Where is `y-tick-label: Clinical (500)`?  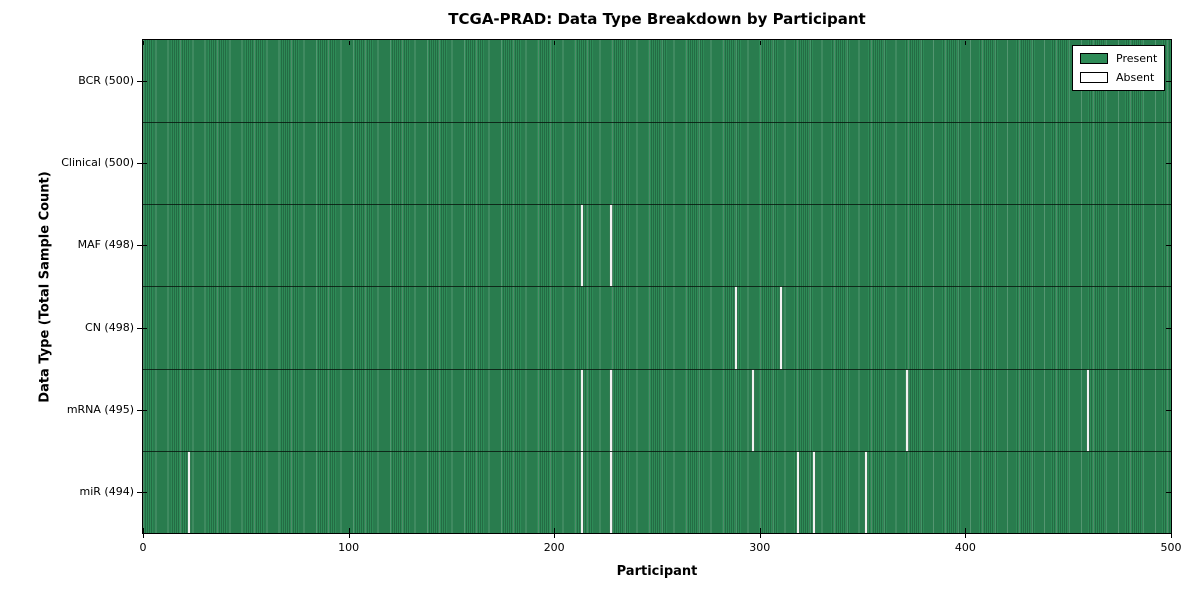 y-tick-label: Clinical (500) is located at coordinates (97, 163).